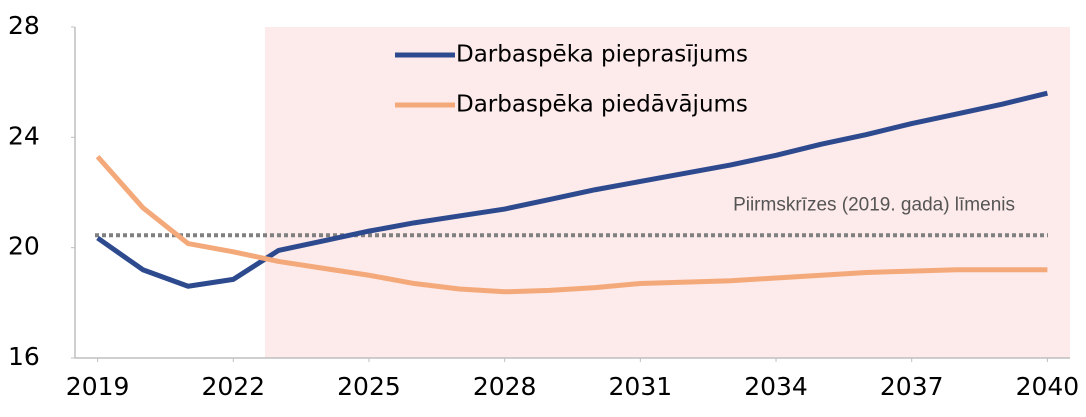 The image size is (1086, 417). I want to click on x-tick-label: 2037, so click(912, 386).